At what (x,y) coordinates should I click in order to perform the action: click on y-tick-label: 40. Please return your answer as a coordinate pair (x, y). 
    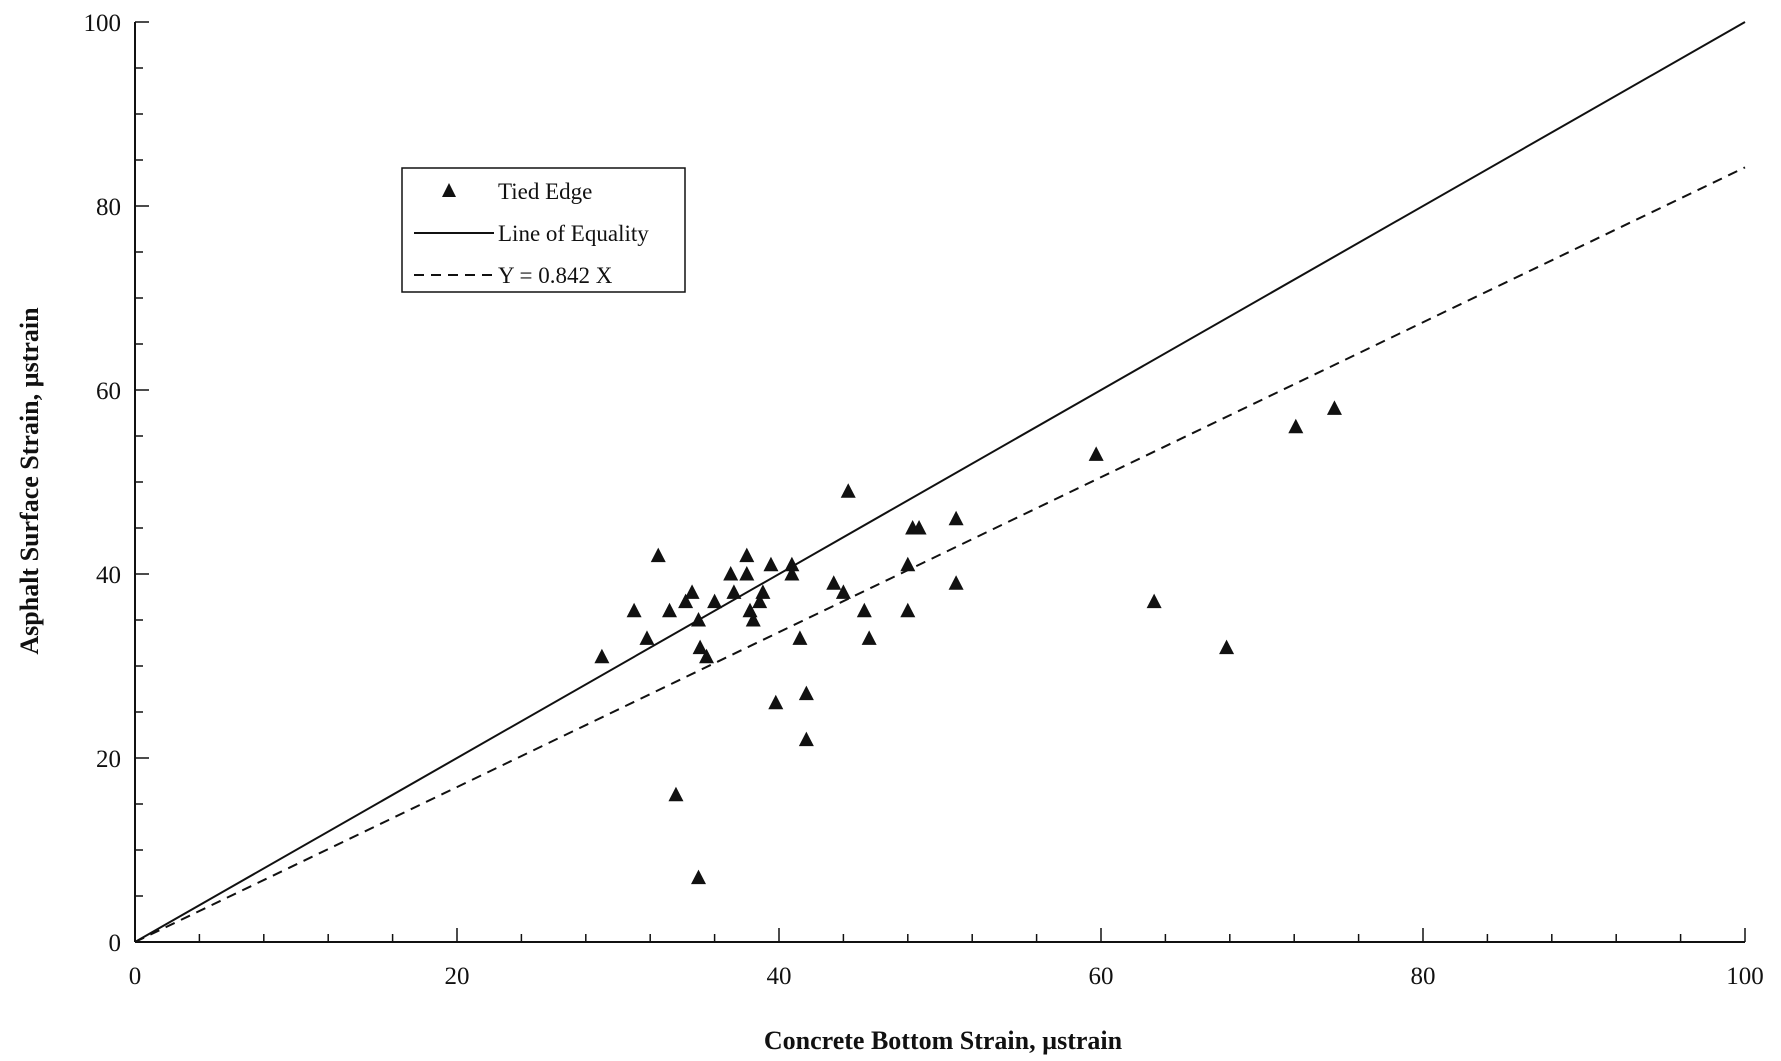
    Looking at the image, I should click on (108, 575).